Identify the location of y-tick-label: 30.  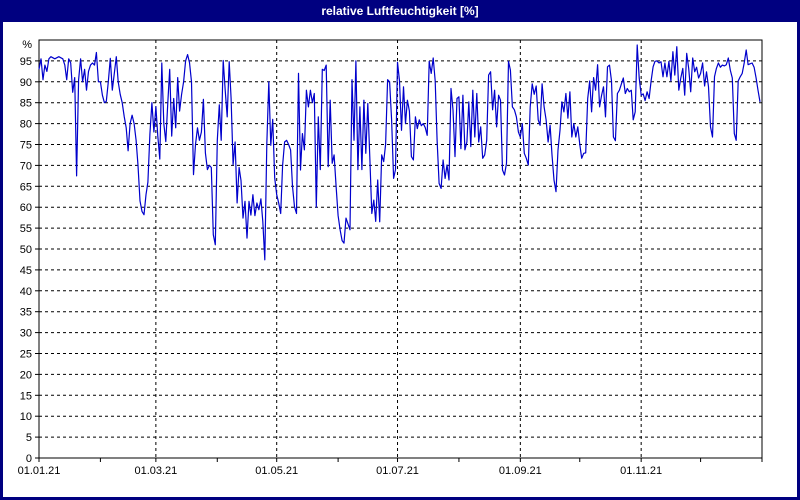
(26, 334).